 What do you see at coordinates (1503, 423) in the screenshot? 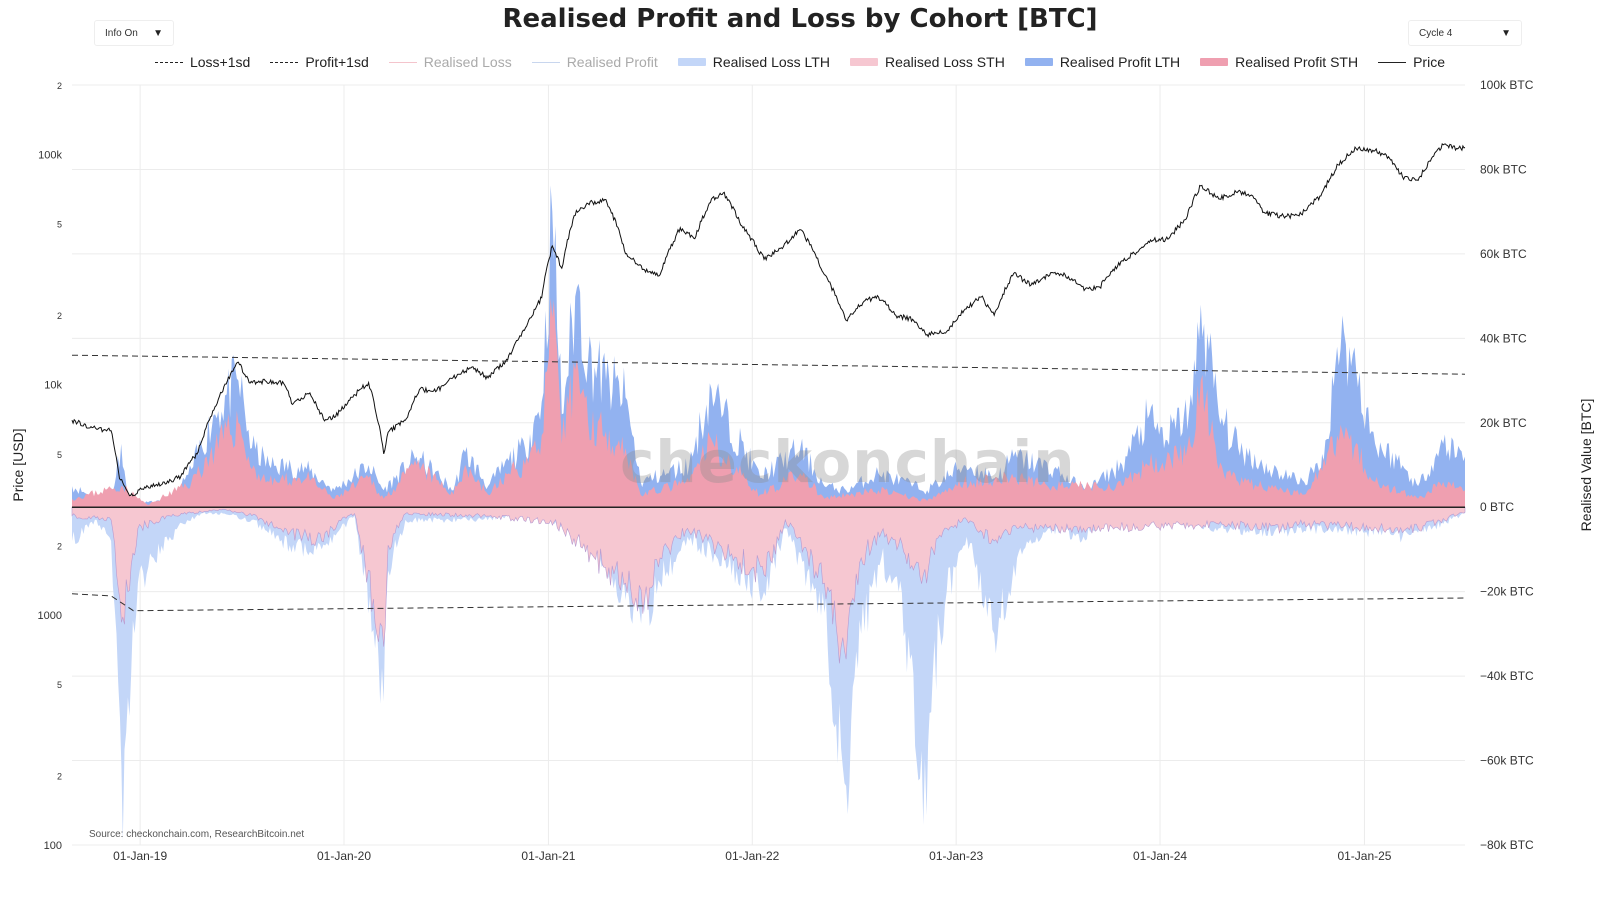
I see `y-tick-right: 20k BTC` at bounding box center [1503, 423].